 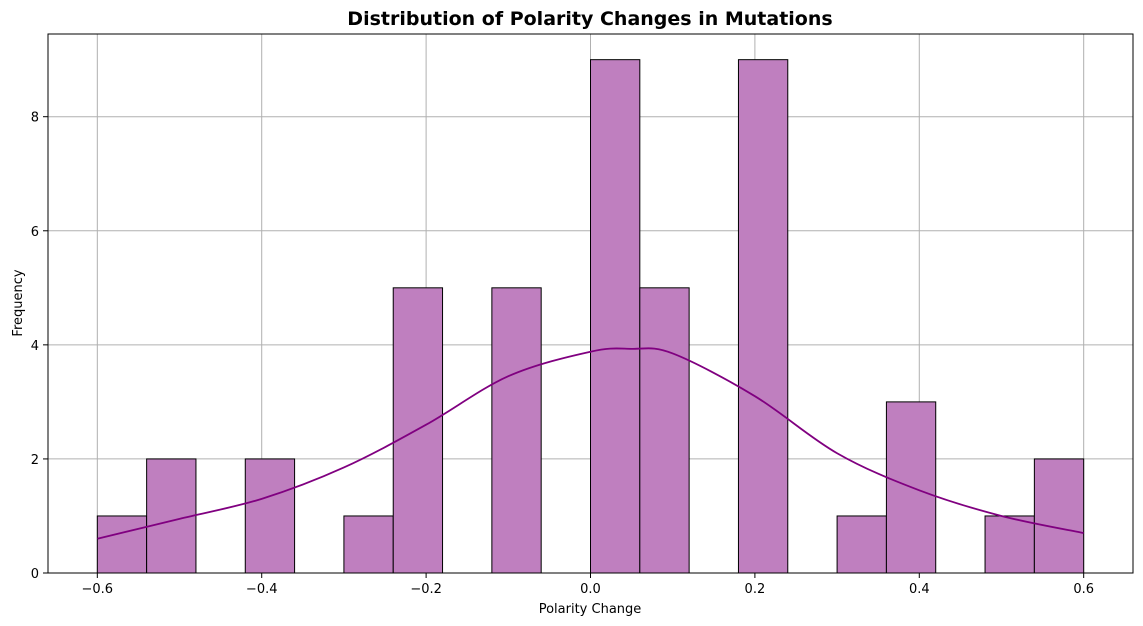 I want to click on x-tick-label: 0.6, so click(x=1083, y=589).